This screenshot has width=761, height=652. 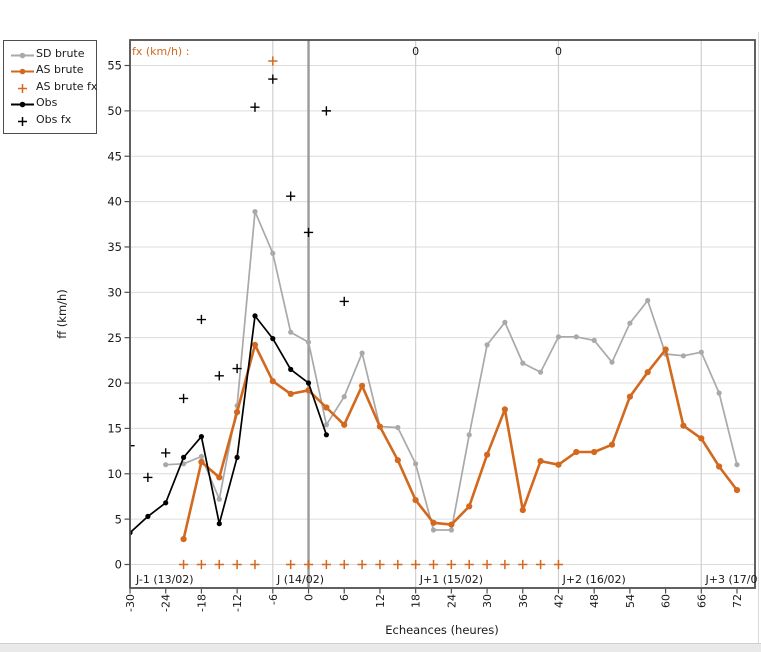 I want to click on x-tick-label: 60, so click(x=666, y=601).